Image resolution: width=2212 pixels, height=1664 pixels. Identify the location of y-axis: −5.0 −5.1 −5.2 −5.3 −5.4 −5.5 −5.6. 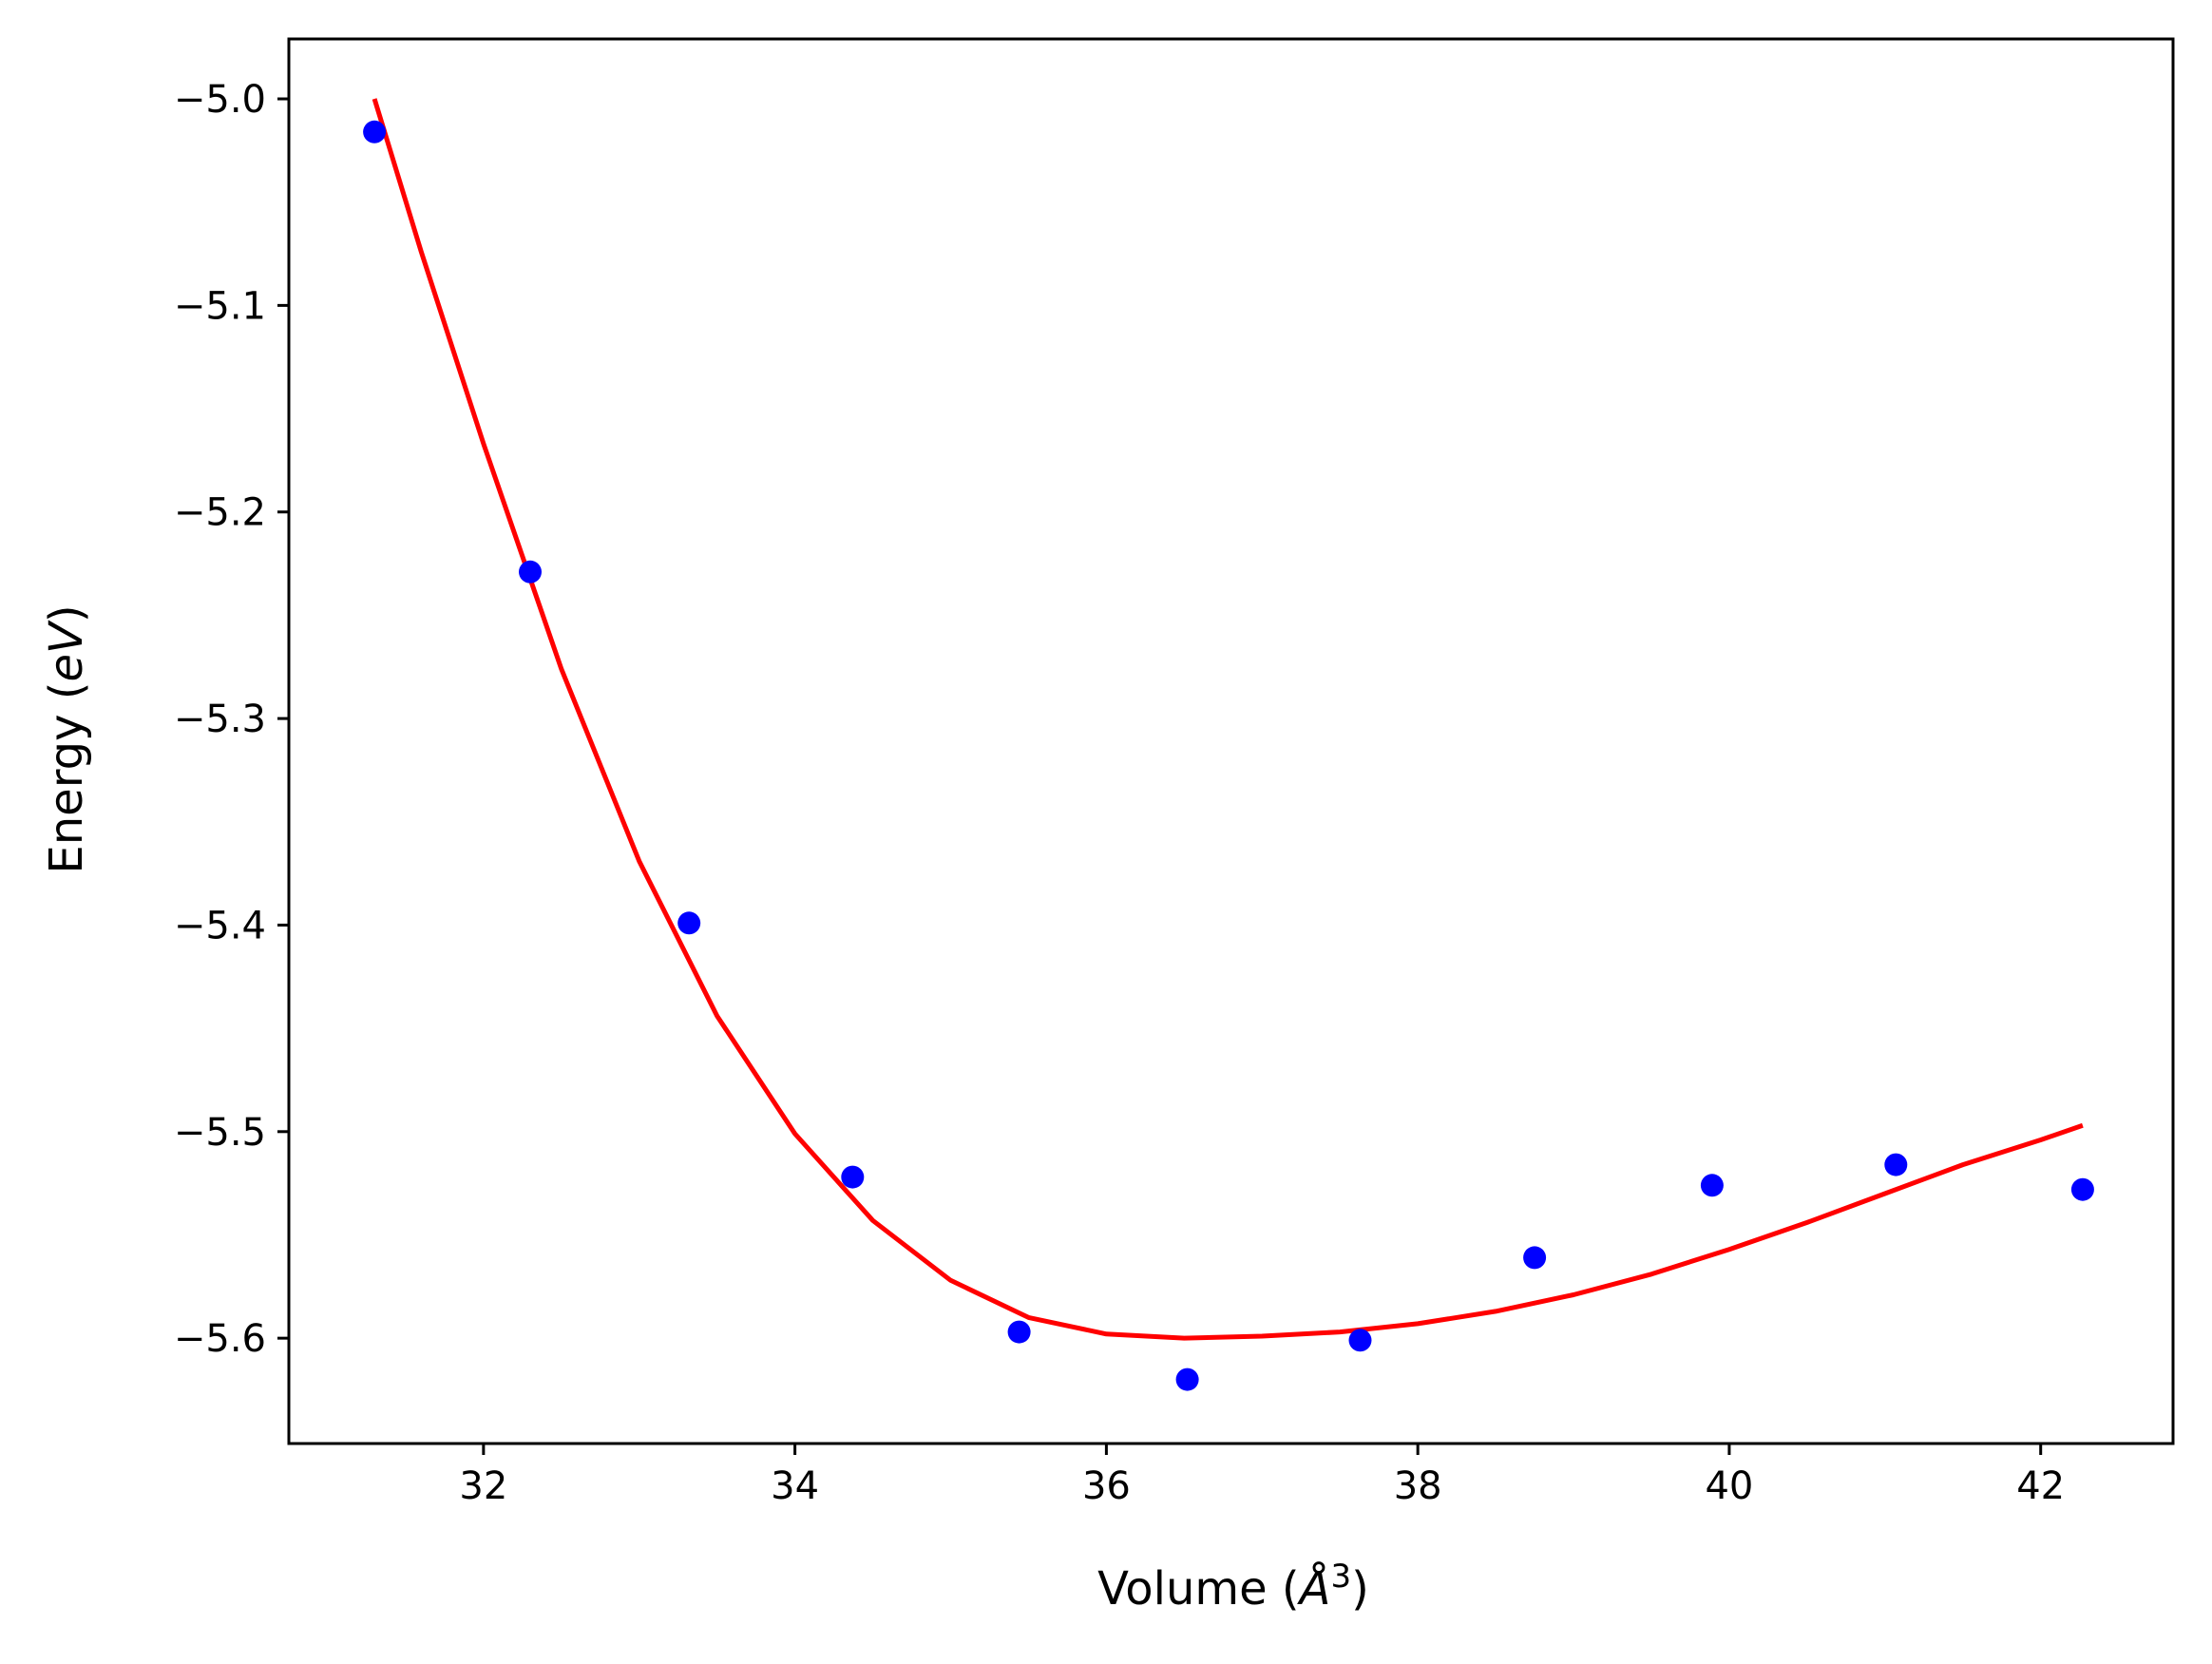
(232, 719).